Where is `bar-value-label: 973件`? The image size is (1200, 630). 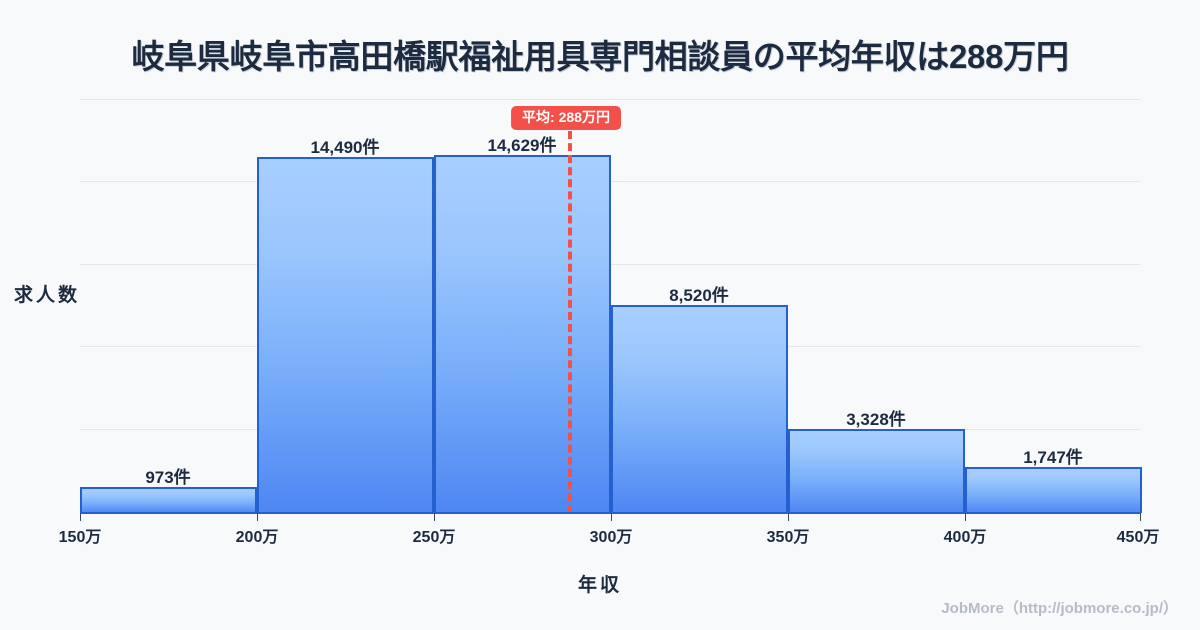
bar-value-label: 973件 is located at coordinates (168, 477).